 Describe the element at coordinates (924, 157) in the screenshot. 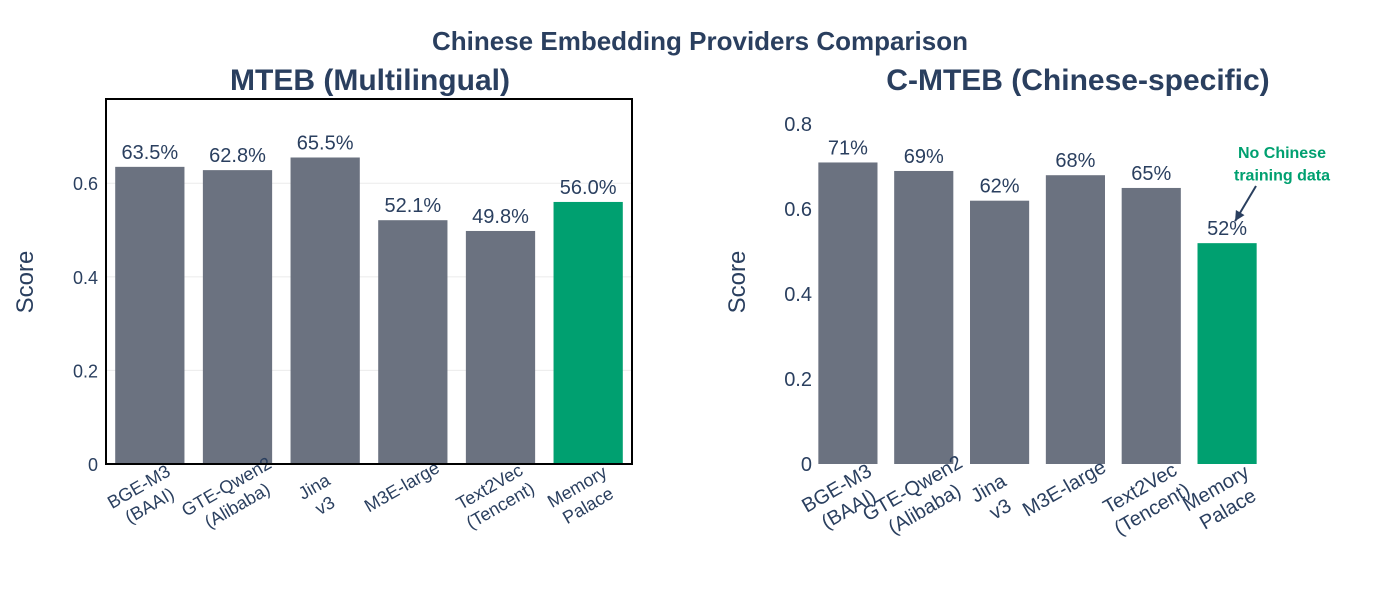

I see `data-label: 69%` at that location.